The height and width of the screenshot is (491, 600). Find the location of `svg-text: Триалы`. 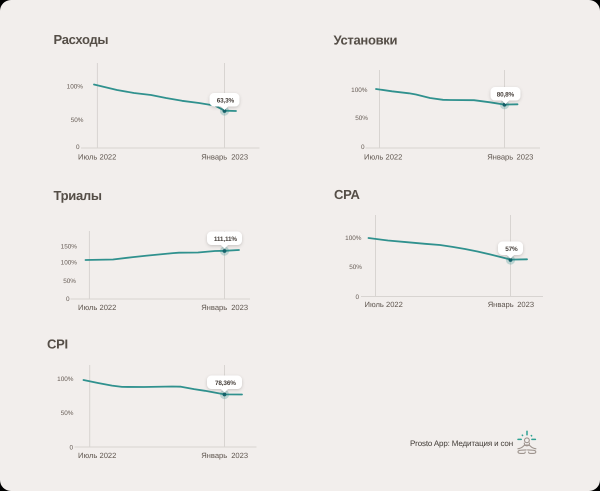

svg-text: Триалы is located at coordinates (78, 195).